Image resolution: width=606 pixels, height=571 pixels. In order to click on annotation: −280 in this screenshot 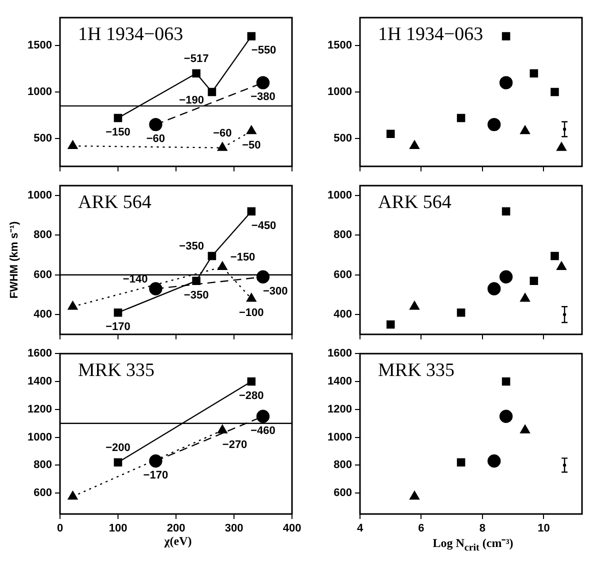, I will do `click(251, 396)`.